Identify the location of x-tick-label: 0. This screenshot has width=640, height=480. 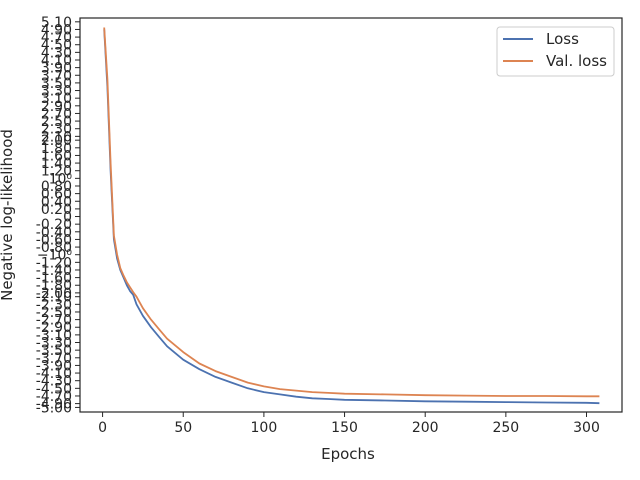
(102, 428).